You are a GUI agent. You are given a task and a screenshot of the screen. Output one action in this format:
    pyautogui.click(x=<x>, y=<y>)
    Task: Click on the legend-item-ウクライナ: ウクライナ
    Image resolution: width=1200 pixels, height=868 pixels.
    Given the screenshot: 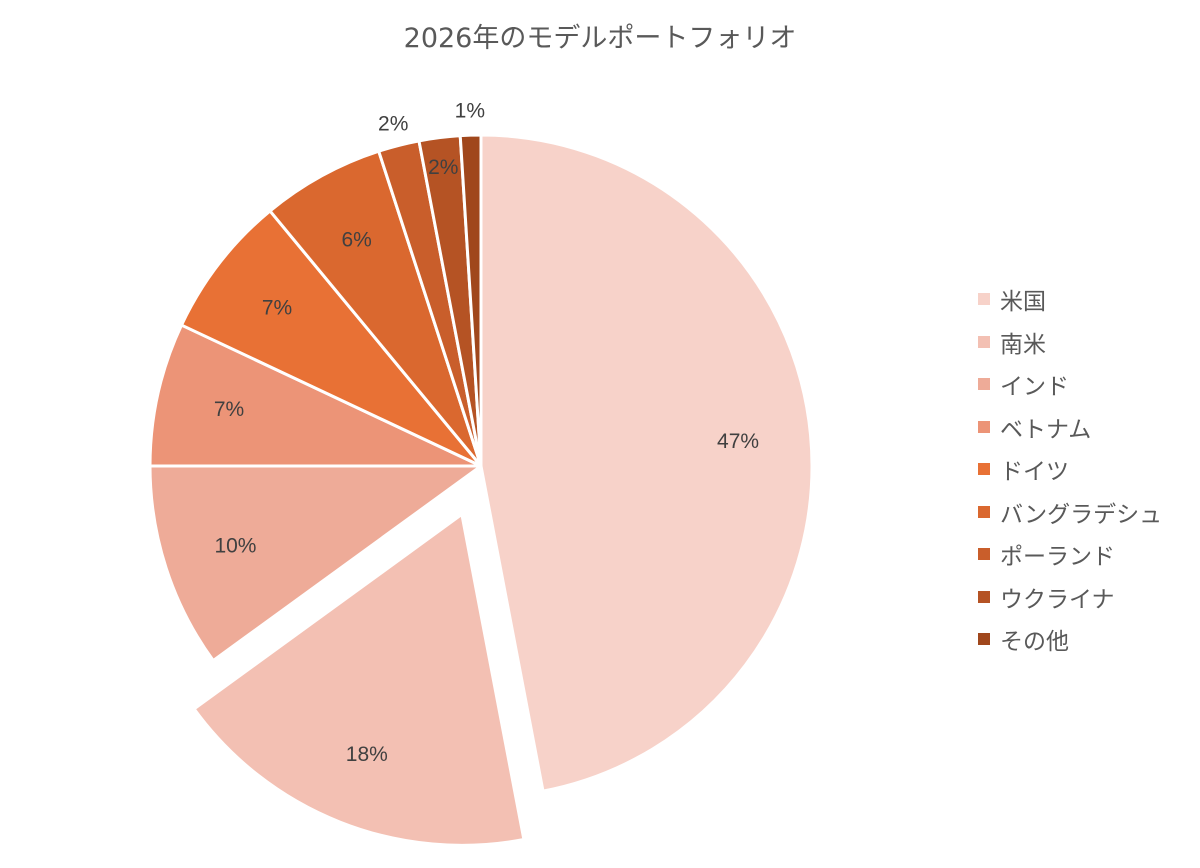 What is the action you would take?
    pyautogui.click(x=1070, y=597)
    